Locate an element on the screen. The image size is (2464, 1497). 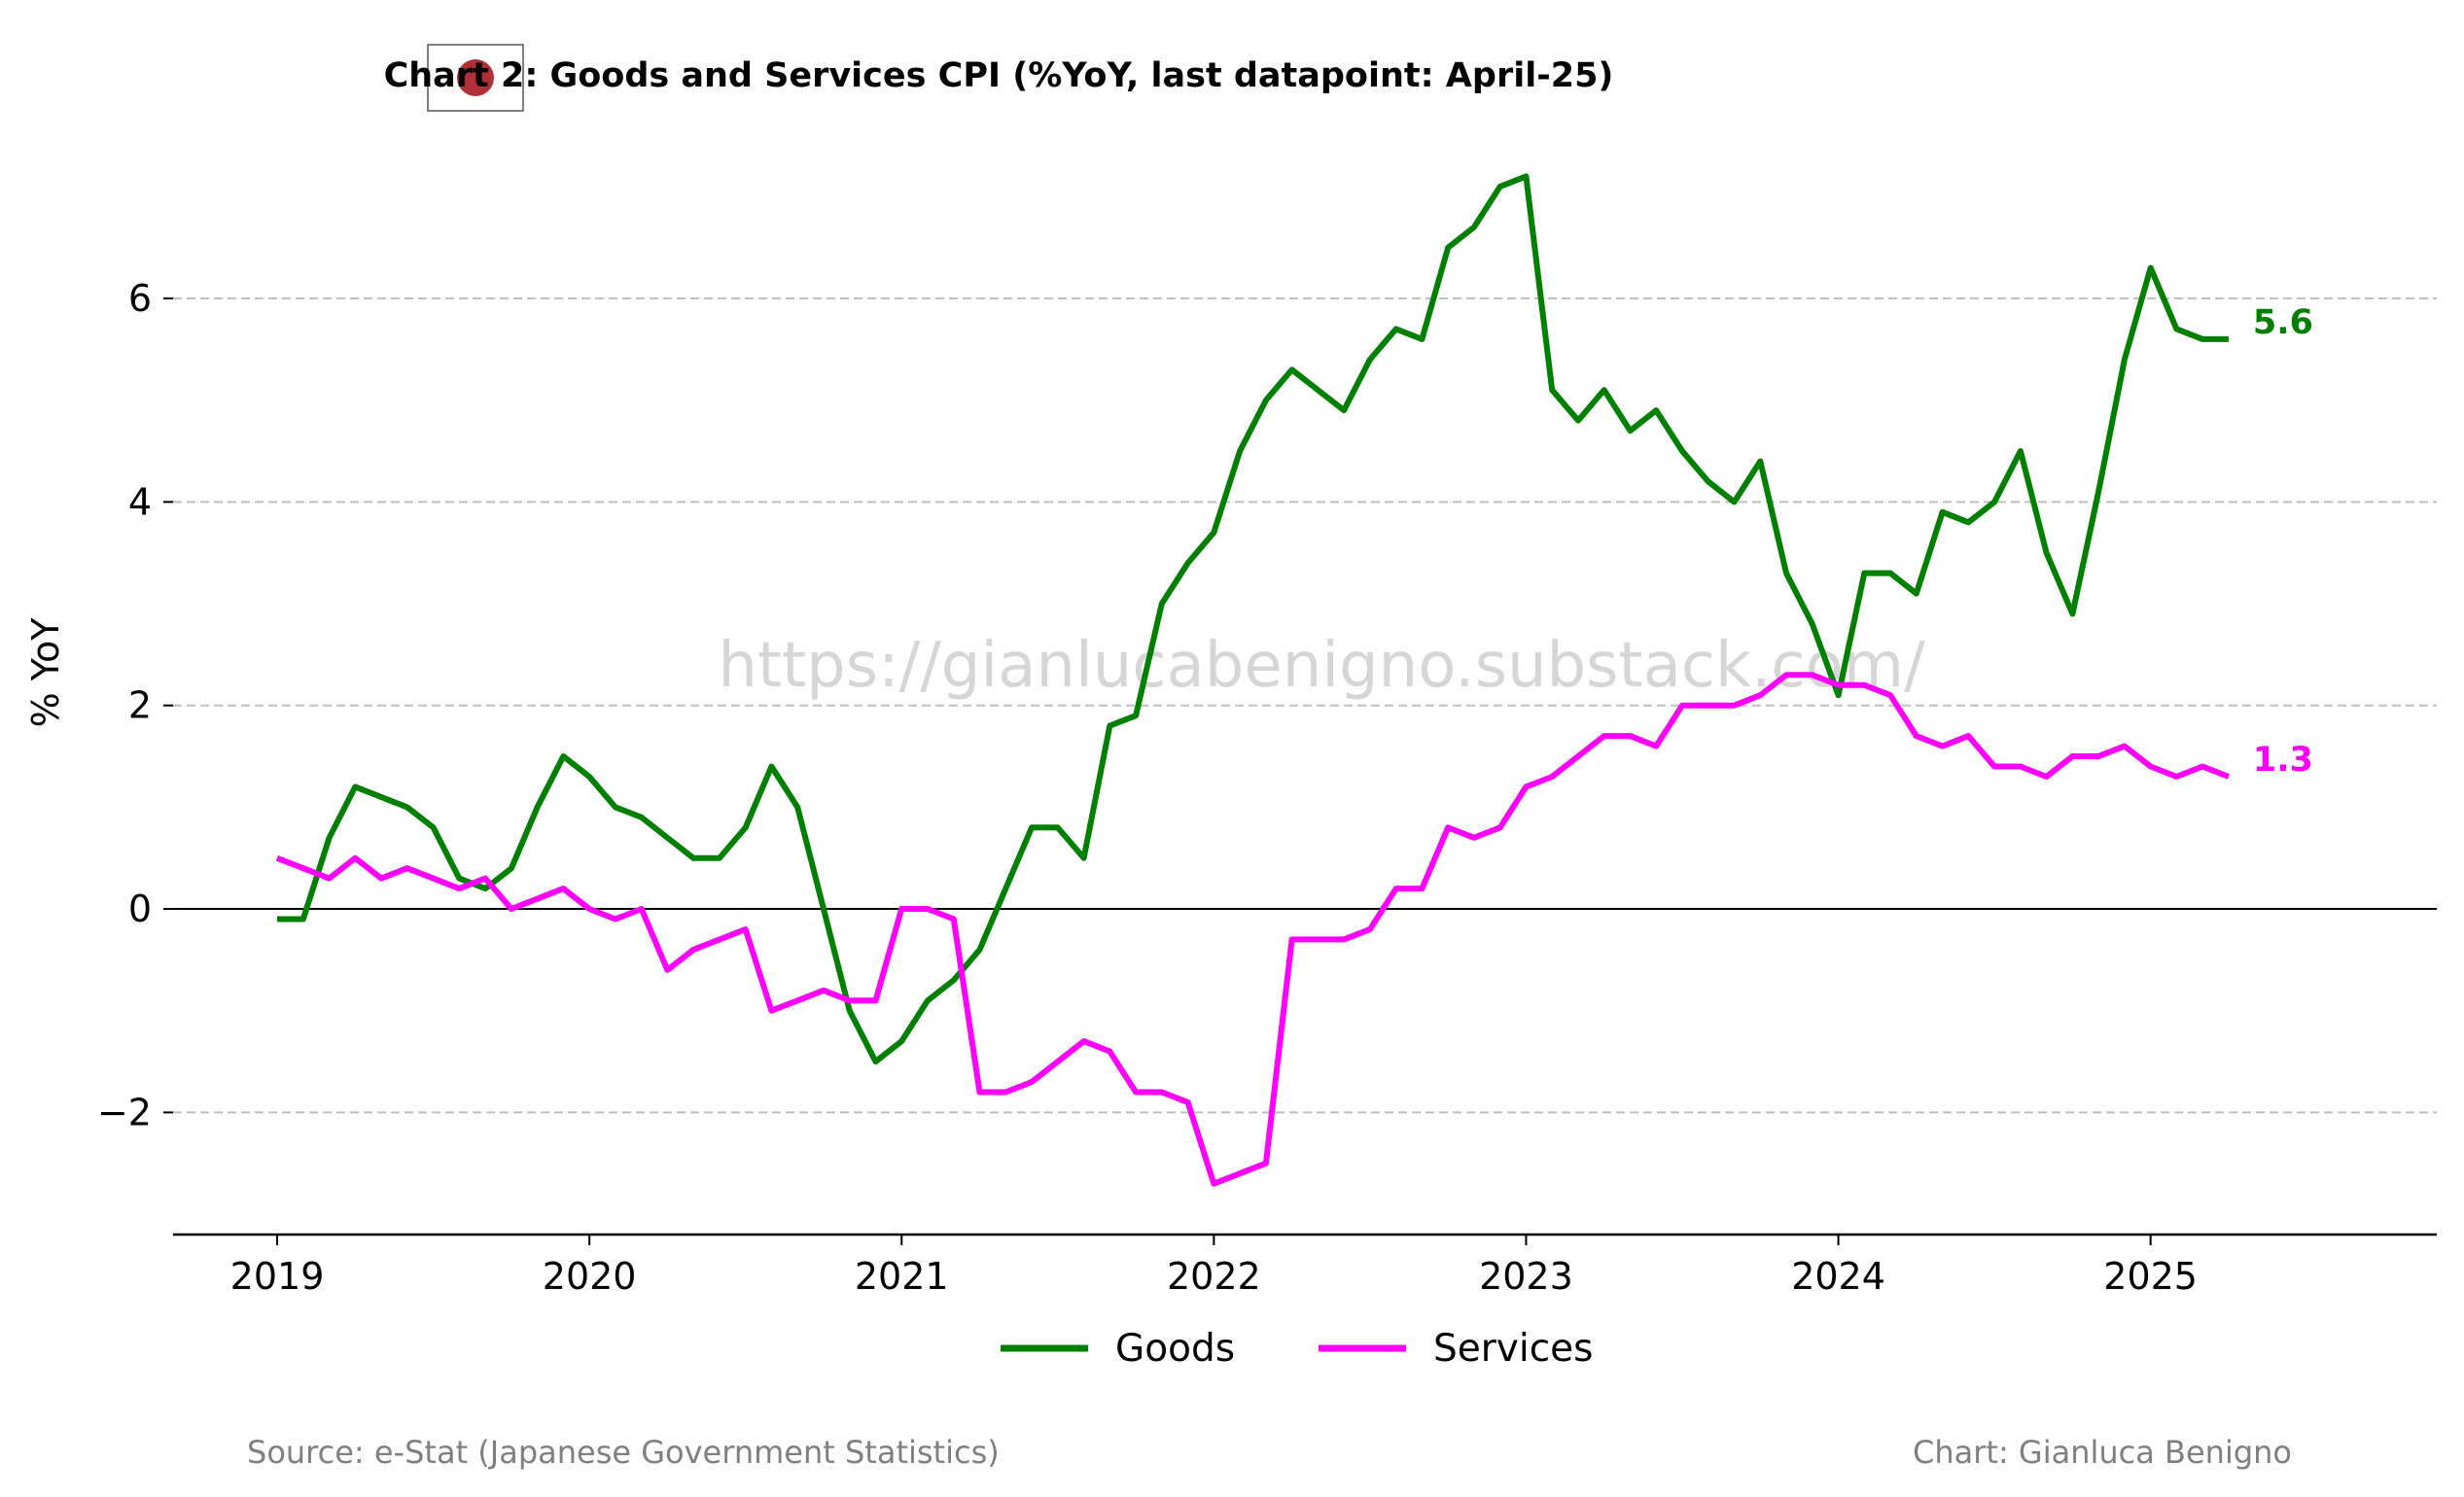
x-tick-label: 2024 is located at coordinates (1838, 1277).